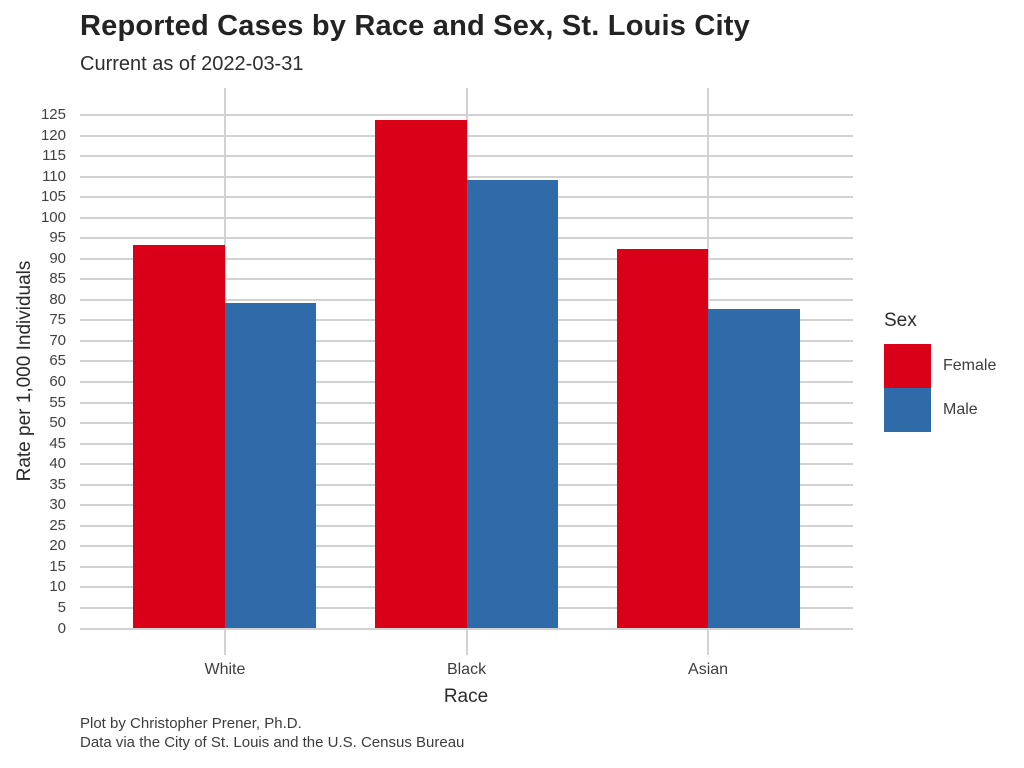 The height and width of the screenshot is (768, 1024). What do you see at coordinates (754, 468) in the screenshot?
I see `bar-male-asian` at bounding box center [754, 468].